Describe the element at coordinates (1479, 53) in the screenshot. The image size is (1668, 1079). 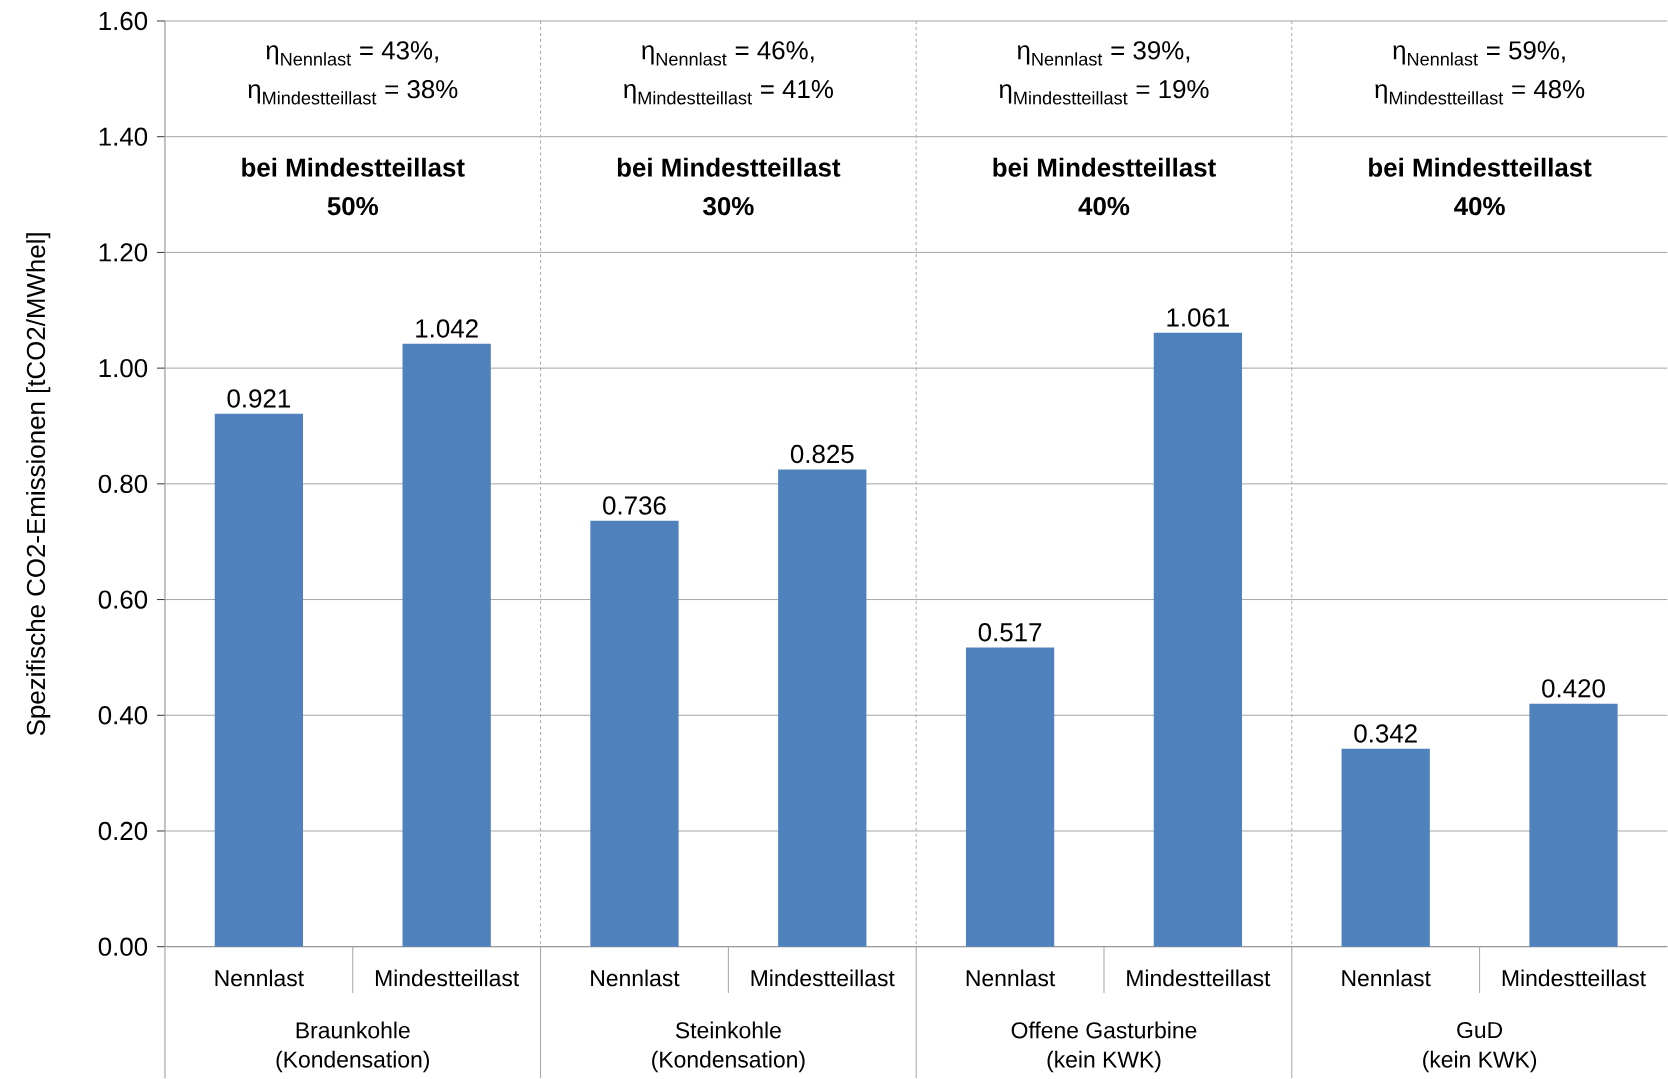
I see `annotation: $\text{η}_{\text{Nennlast}}\text{ = 59\%,}$` at that location.